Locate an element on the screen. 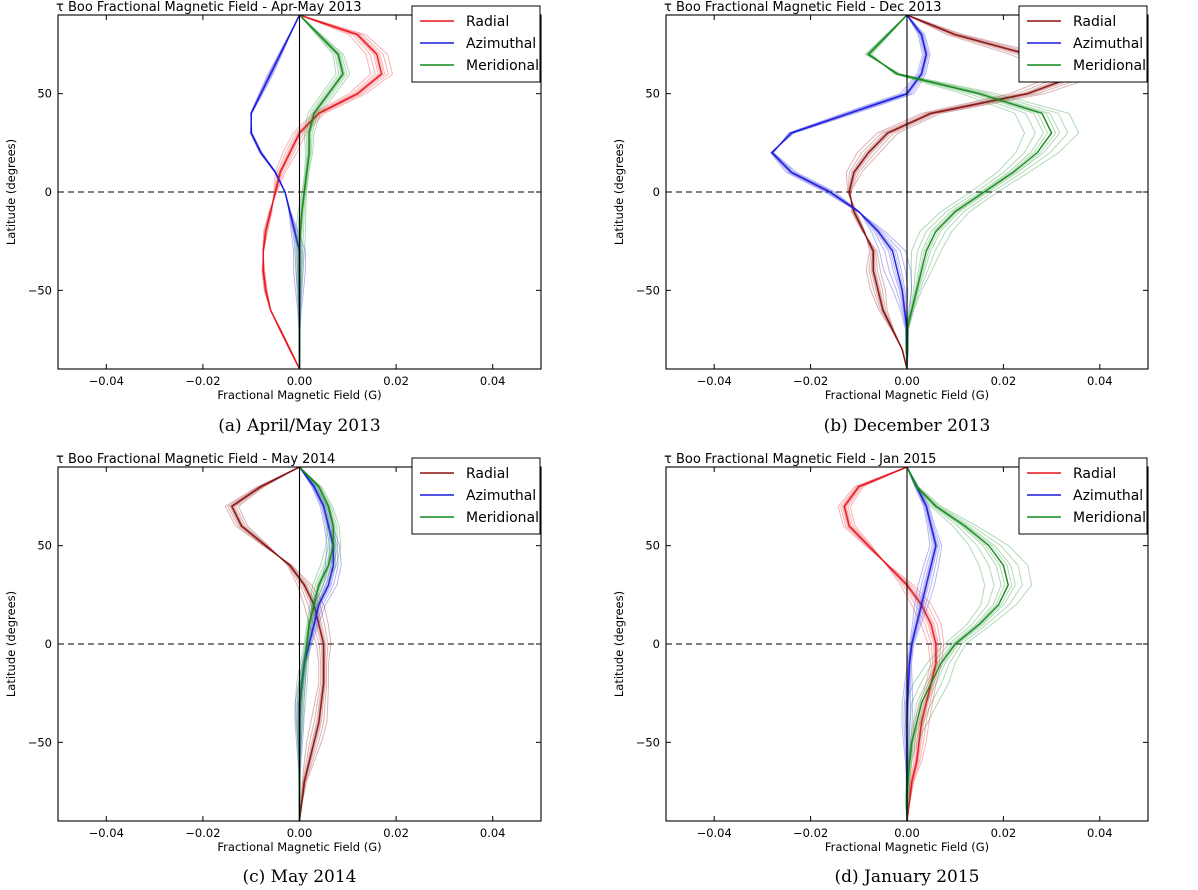 This screenshot has height=890, width=1198. series-azimuthal is located at coordinates (850, 192).